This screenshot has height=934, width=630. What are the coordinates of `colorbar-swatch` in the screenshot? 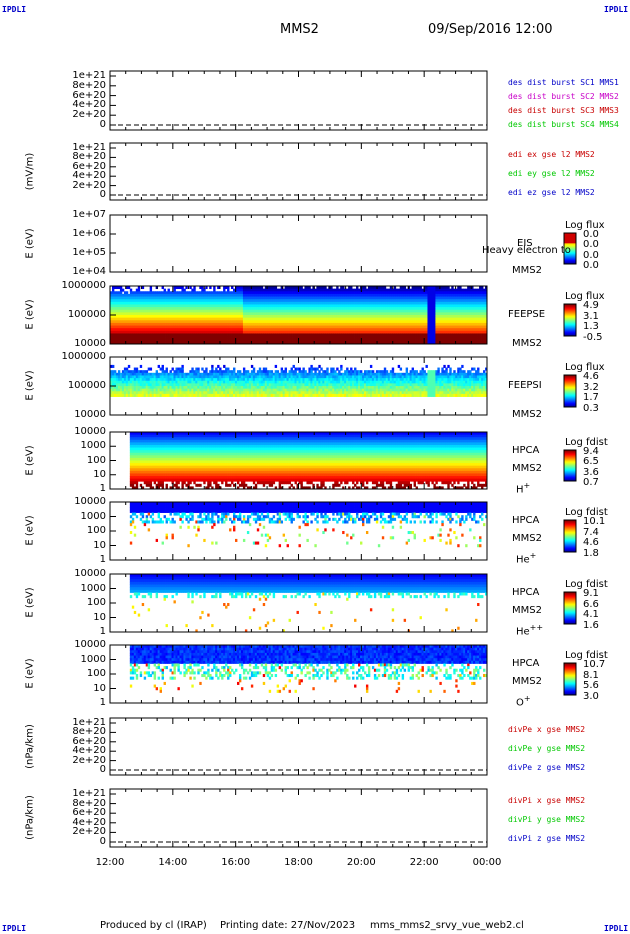 It's located at (570, 259).